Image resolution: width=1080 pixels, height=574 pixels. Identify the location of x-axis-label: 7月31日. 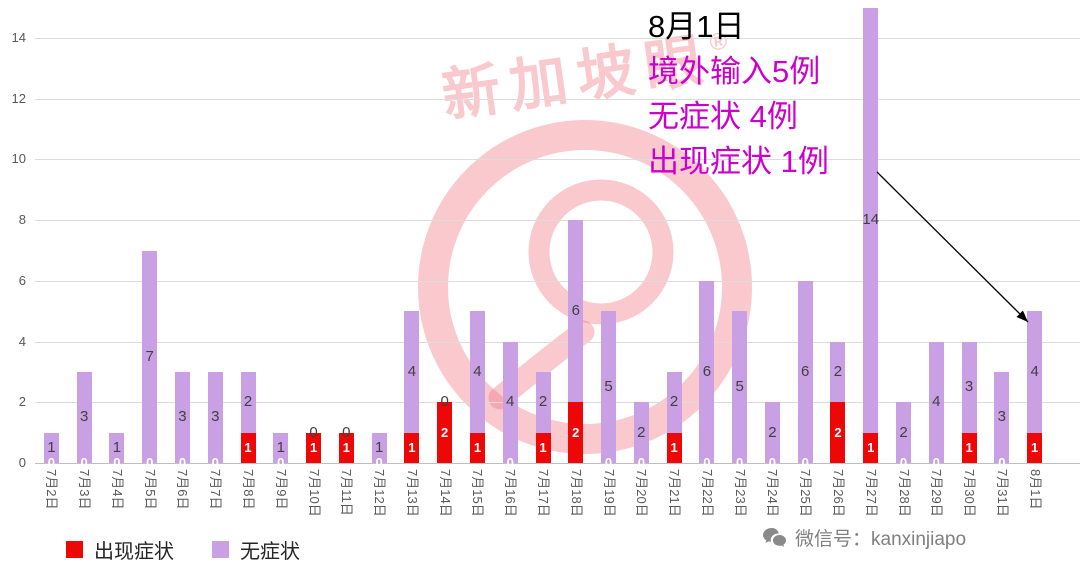
(1002, 493).